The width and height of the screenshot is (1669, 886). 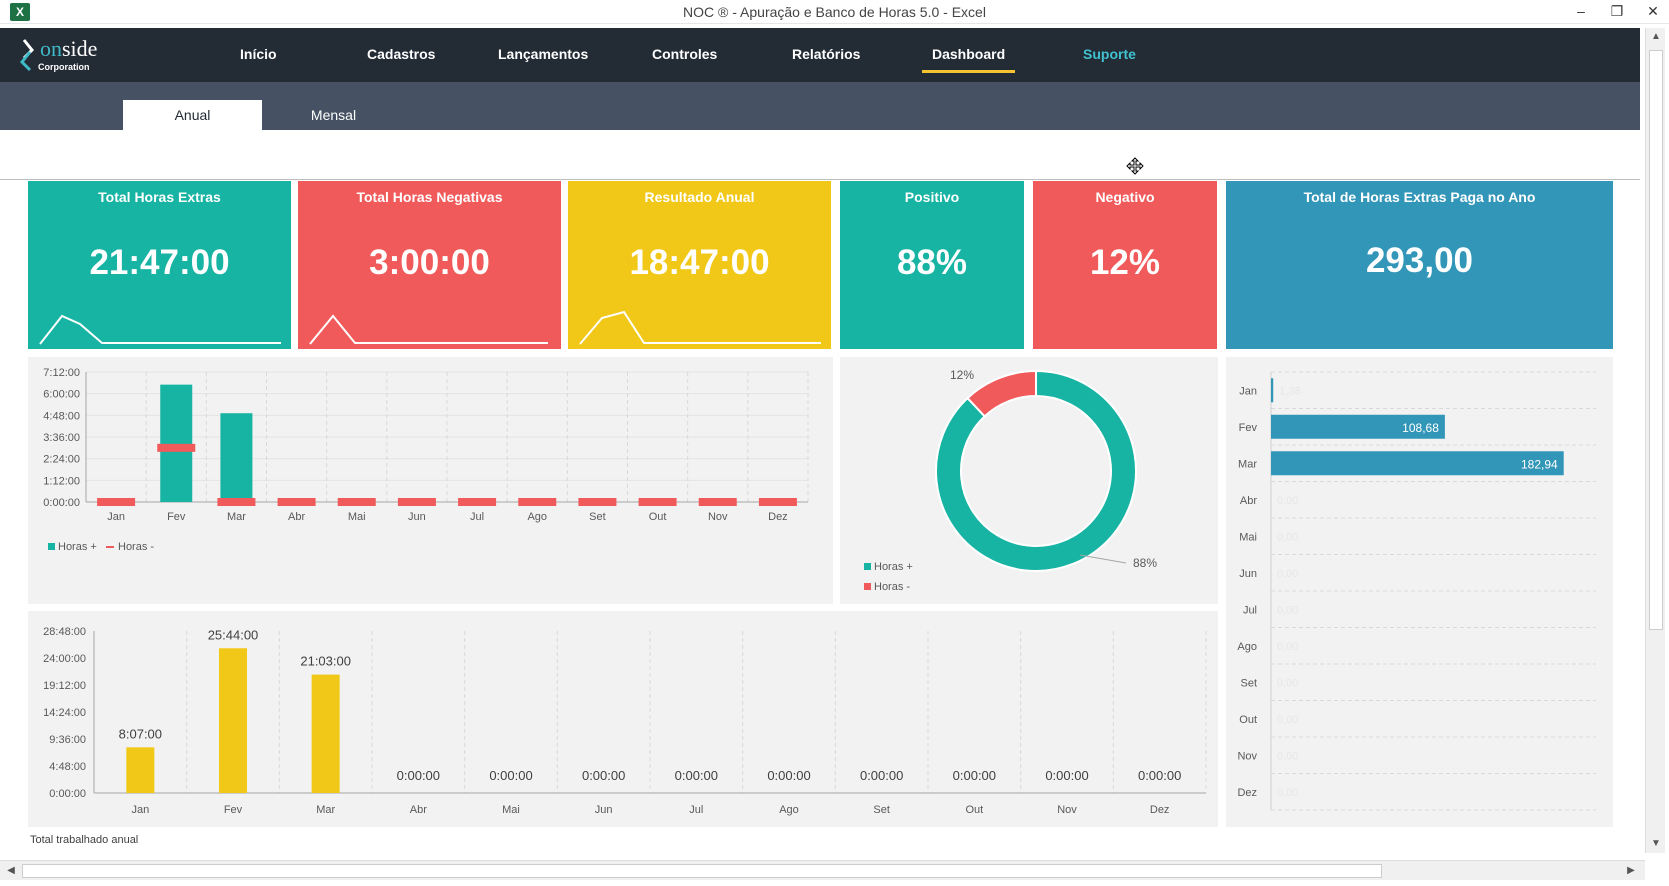 I want to click on bar-value-label: 21:03:00, so click(x=325, y=661).